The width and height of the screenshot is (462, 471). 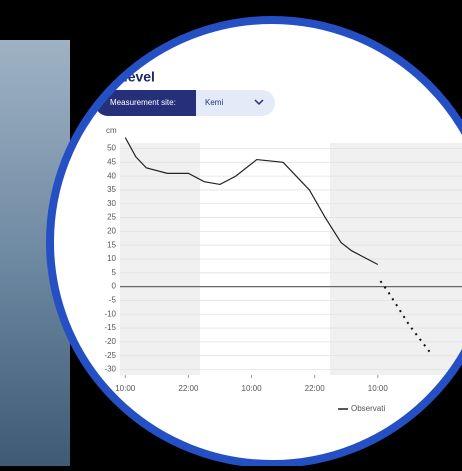 I want to click on y-tick-label: -15, so click(x=110, y=327).